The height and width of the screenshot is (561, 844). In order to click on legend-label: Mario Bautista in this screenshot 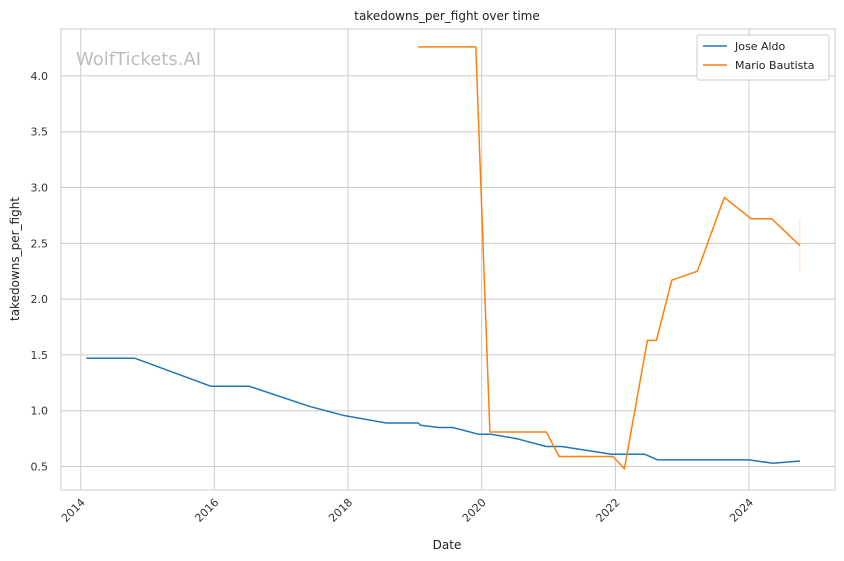, I will do `click(774, 65)`.